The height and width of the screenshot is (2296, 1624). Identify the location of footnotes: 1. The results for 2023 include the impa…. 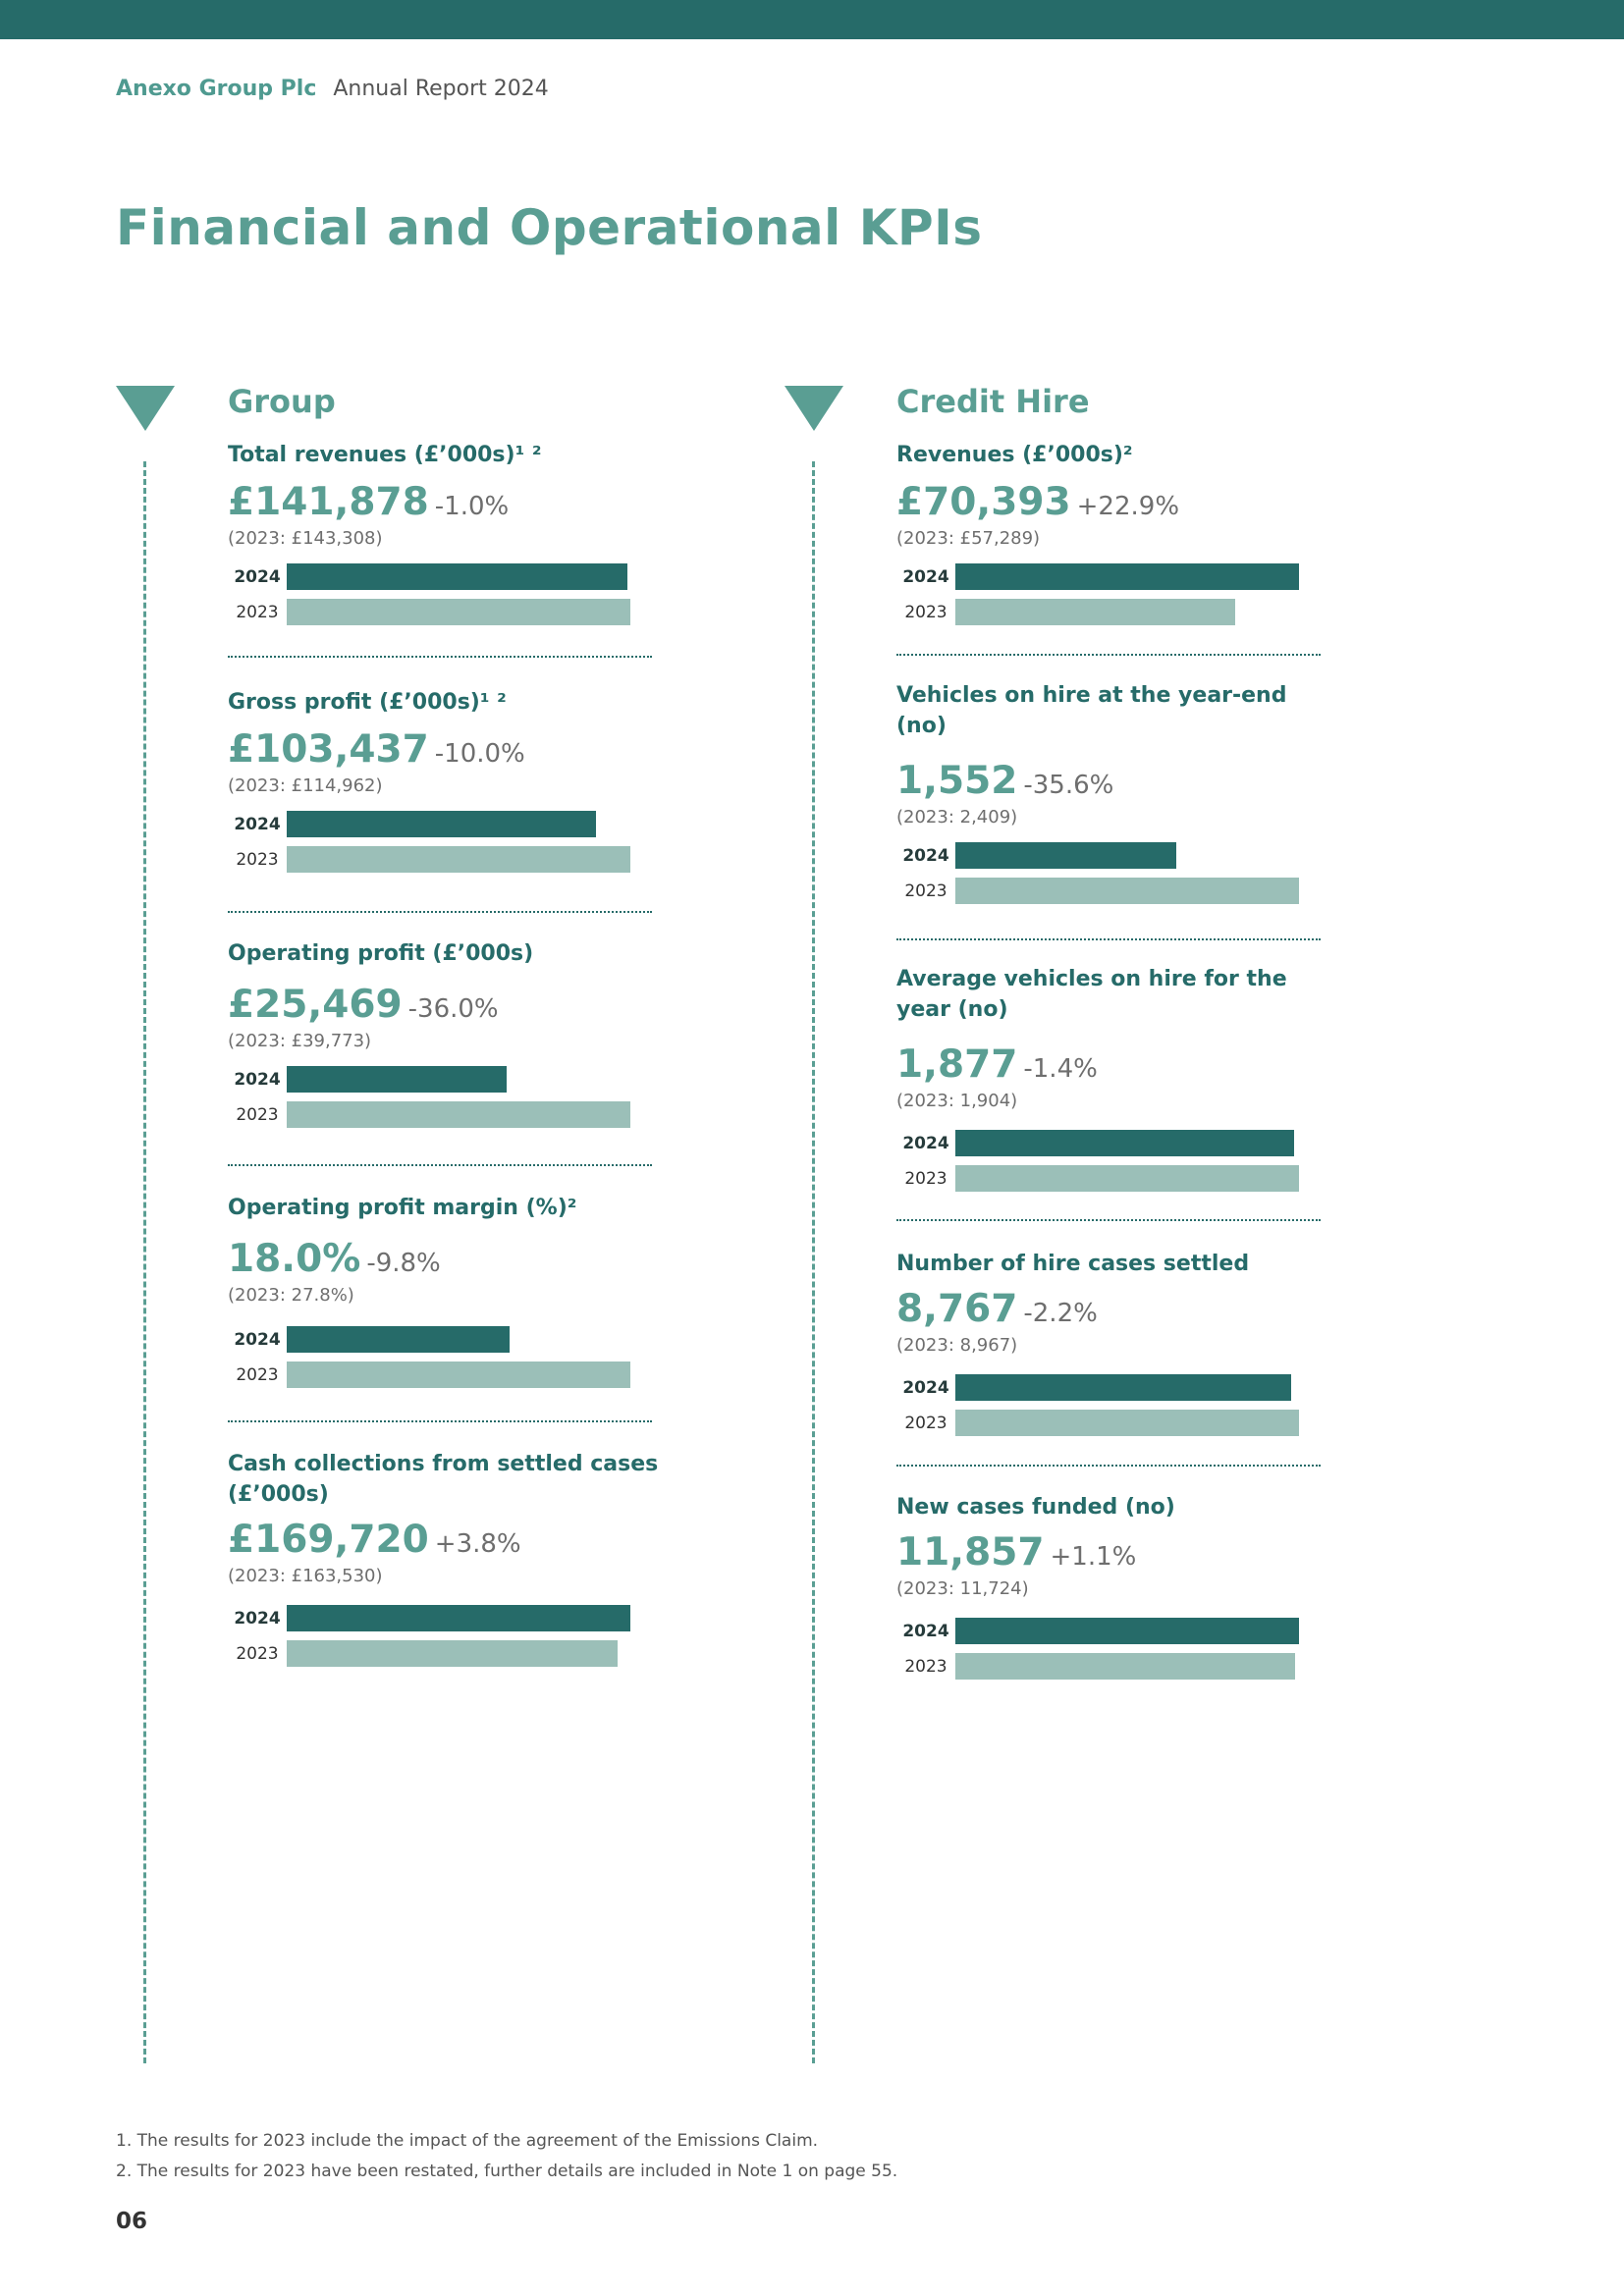
(506, 2161).